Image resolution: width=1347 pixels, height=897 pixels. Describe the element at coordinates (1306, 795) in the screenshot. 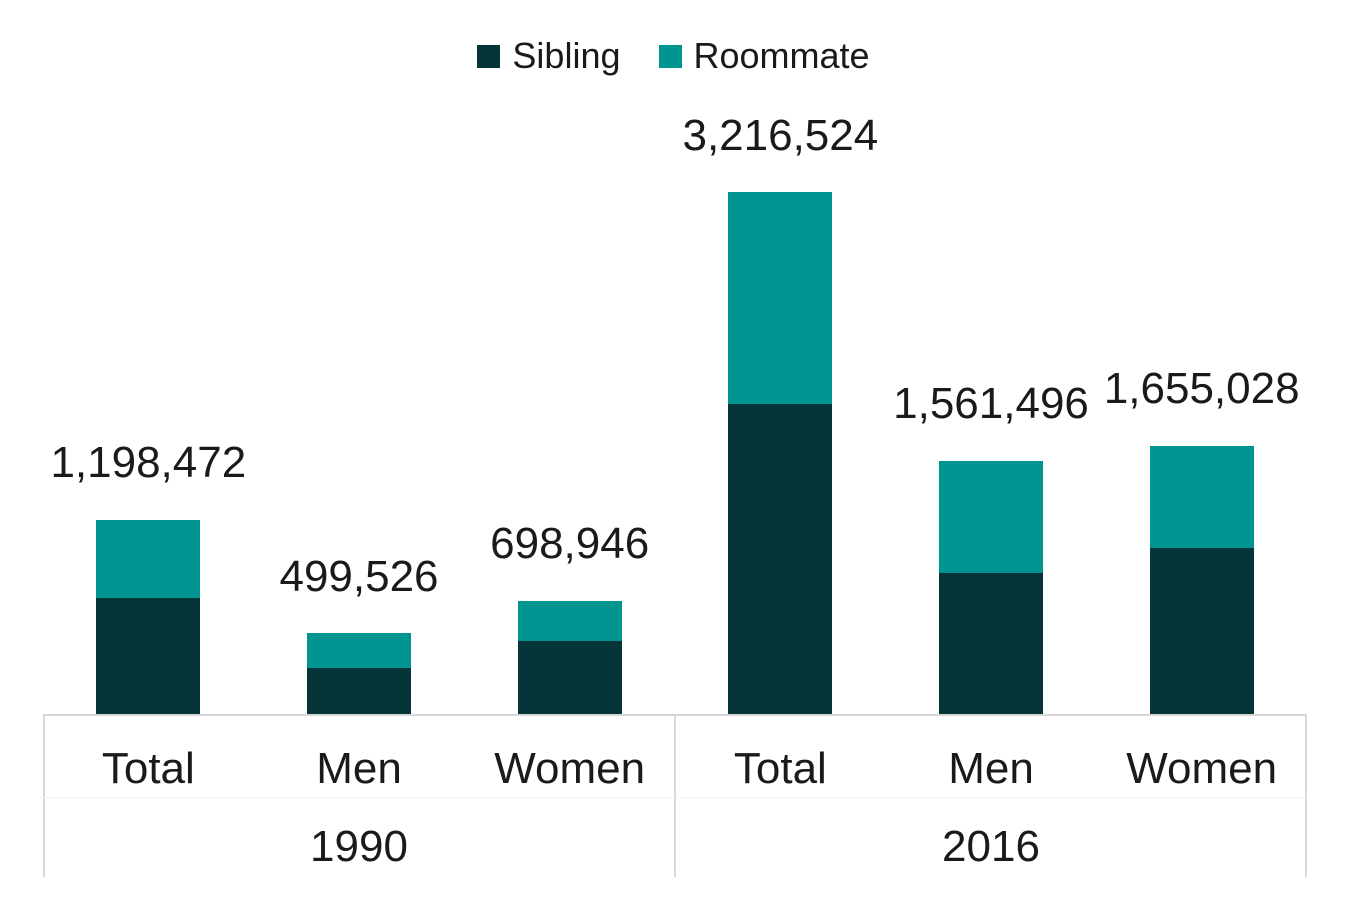

I see `axis-separator-right` at that location.